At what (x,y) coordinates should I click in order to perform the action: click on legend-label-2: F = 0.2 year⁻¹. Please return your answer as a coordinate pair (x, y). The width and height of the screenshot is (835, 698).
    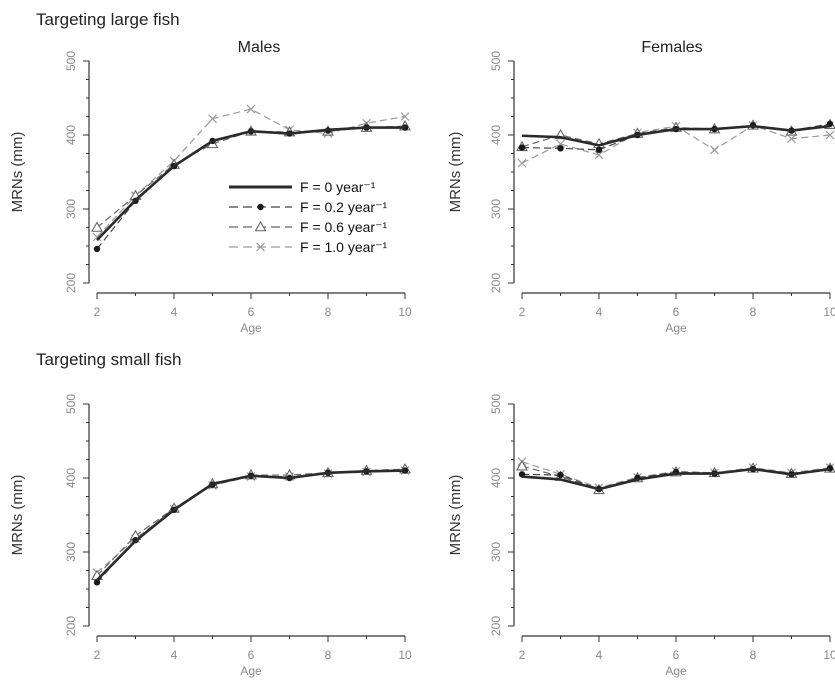
    Looking at the image, I should click on (343, 207).